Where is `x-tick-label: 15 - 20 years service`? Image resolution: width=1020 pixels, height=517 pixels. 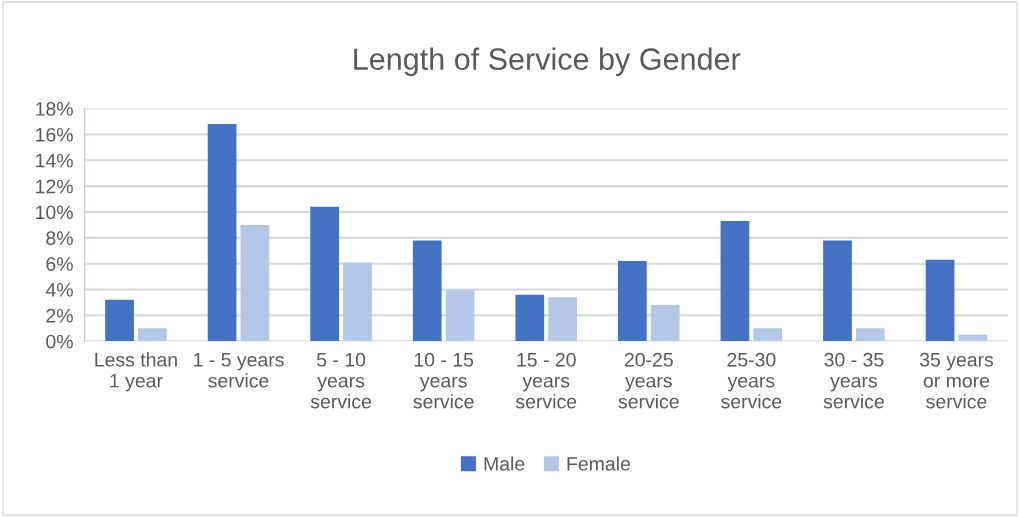
x-tick-label: 15 - 20 years service is located at coordinates (546, 380).